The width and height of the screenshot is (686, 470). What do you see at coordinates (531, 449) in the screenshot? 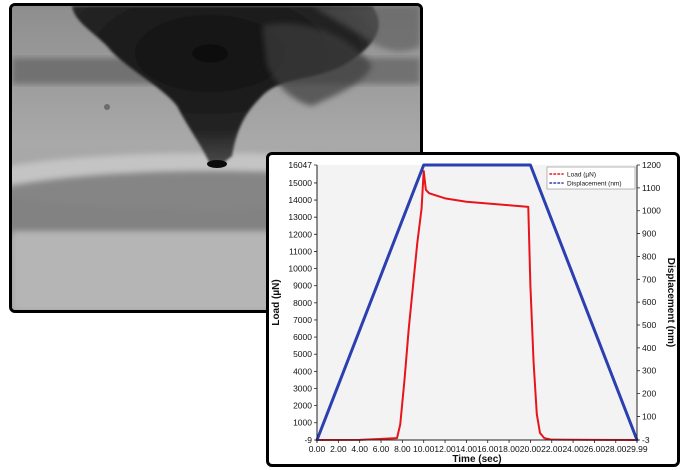
I see `x-tick-label: 20.00` at bounding box center [531, 449].